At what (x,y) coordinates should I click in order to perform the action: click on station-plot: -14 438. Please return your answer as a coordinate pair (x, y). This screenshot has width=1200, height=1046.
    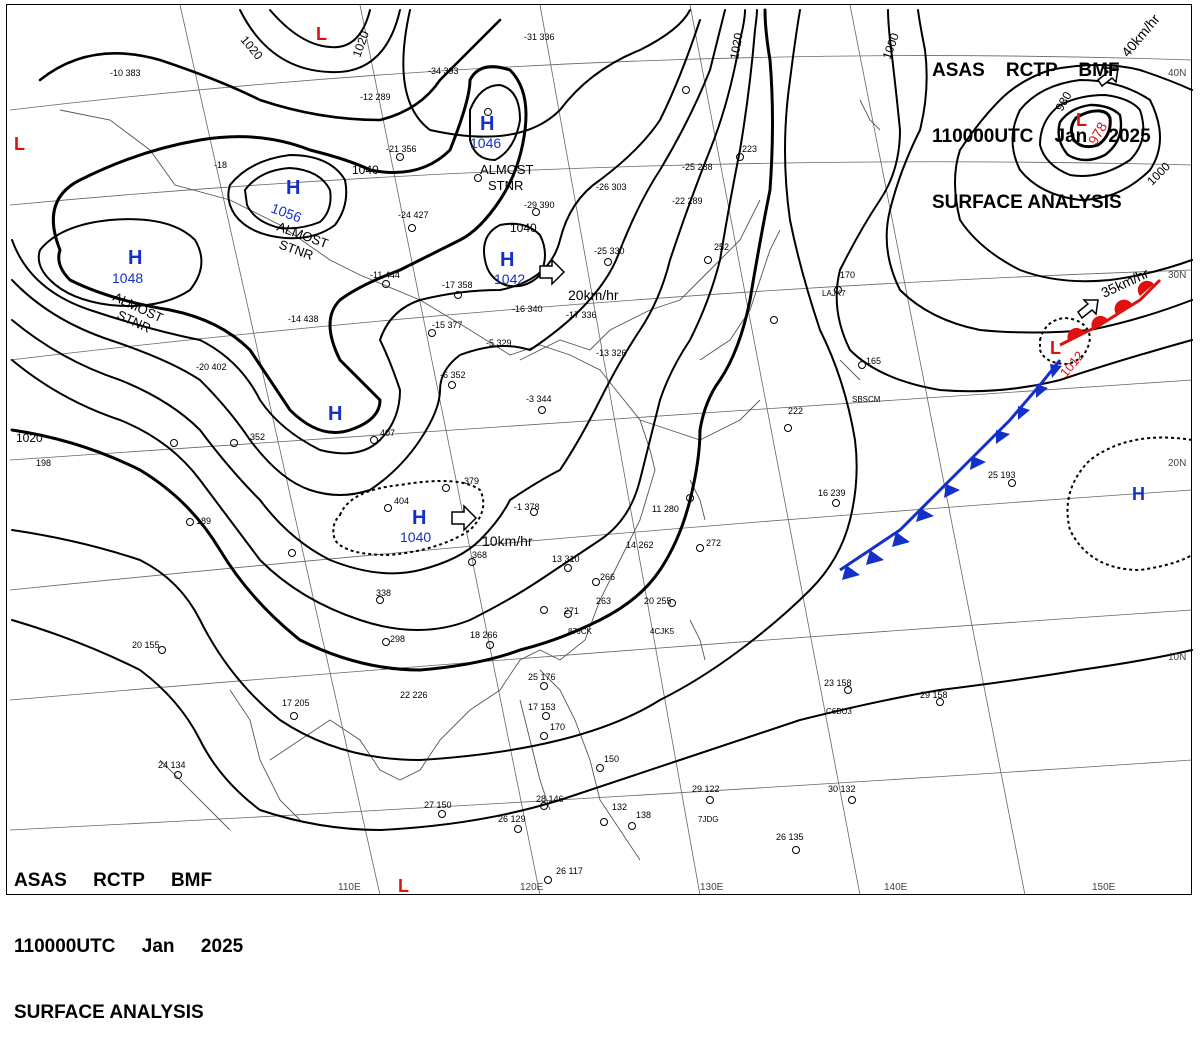
    Looking at the image, I should click on (303, 319).